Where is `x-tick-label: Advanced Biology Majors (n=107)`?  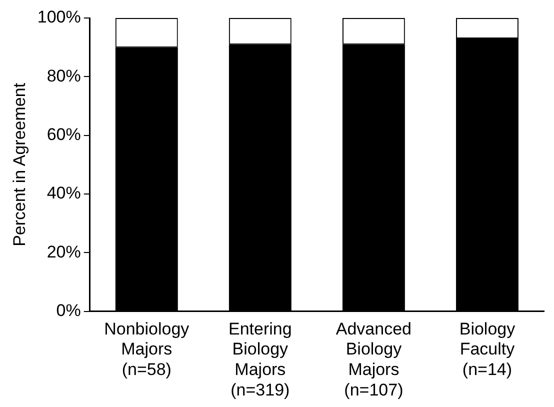 x-tick-label: Advanced Biology Majors (n=107) is located at coordinates (374, 359).